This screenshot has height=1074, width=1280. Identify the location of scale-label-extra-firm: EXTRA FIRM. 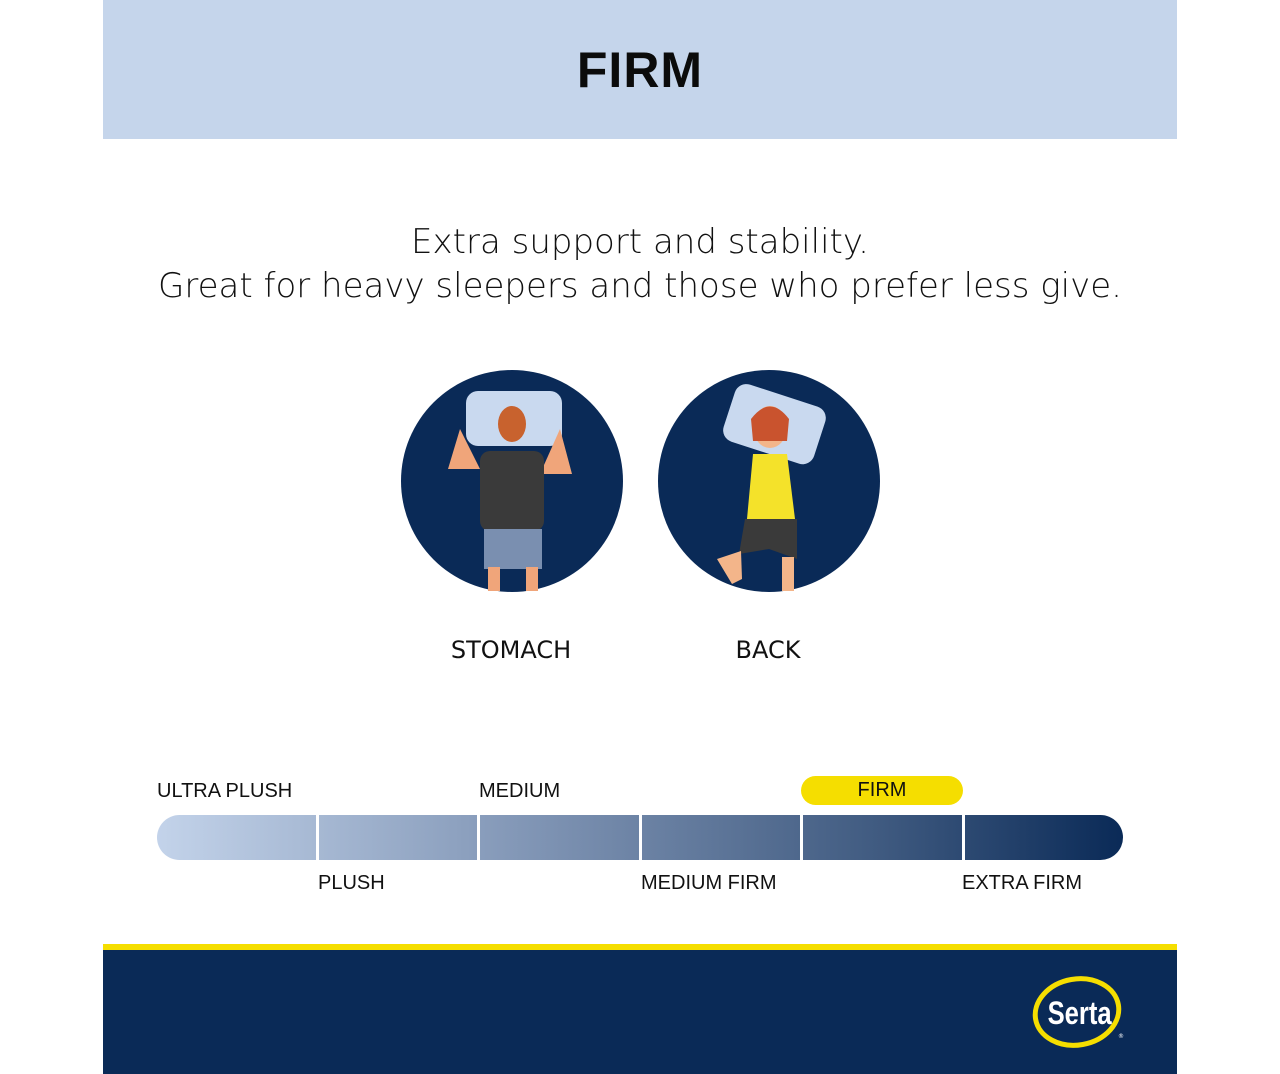
(1022, 883).